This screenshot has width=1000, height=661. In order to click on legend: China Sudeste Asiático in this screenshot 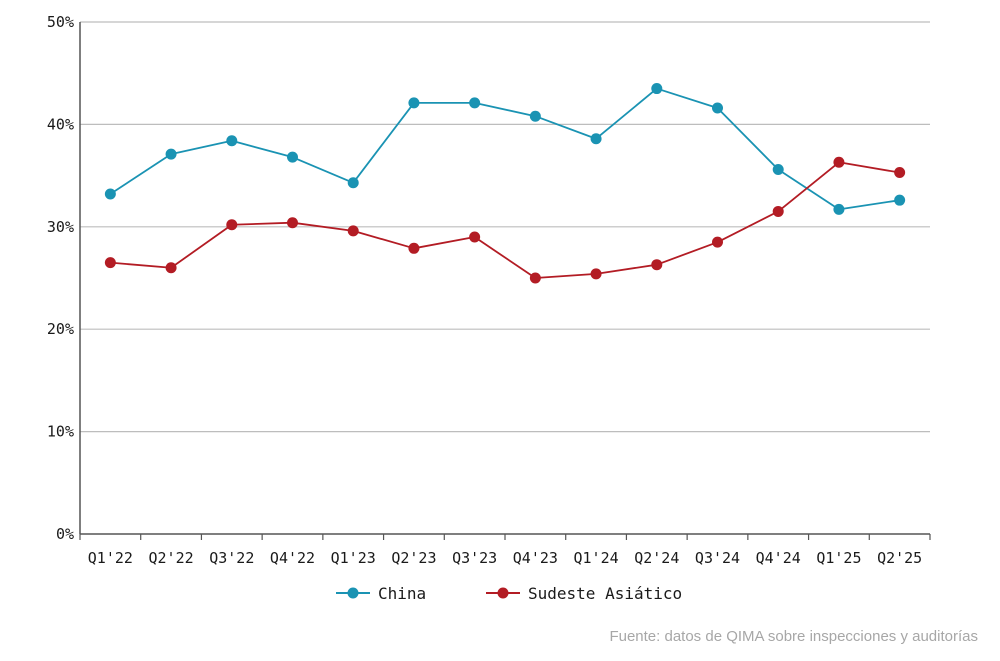, I will do `click(509, 593)`.